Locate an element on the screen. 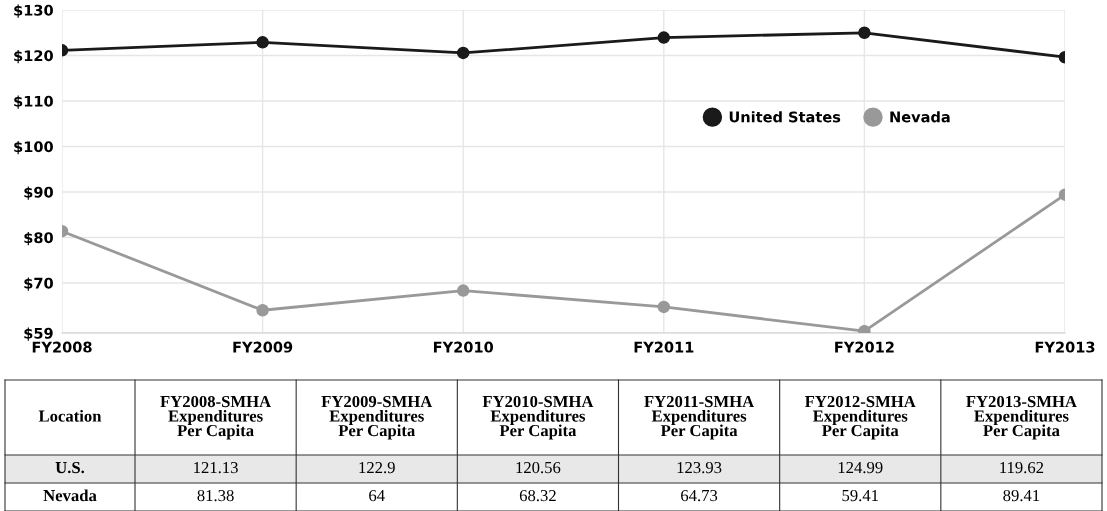 This screenshot has width=1107, height=511. y-tick-label: $100 is located at coordinates (33, 147).